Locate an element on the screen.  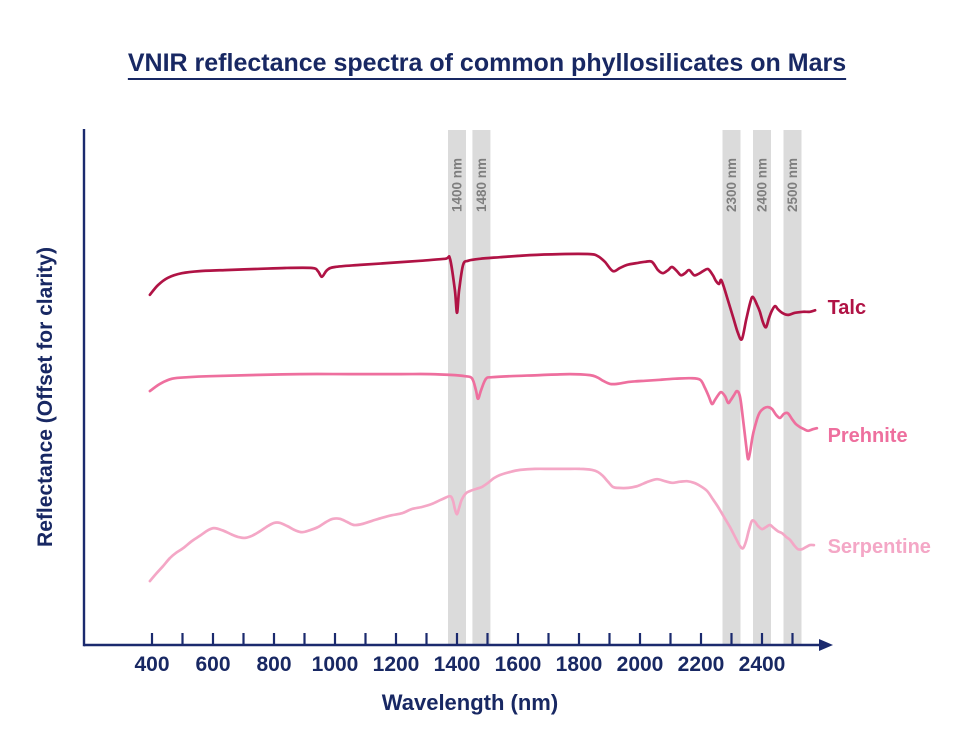
x-tick-label-2400: 2400 is located at coordinates (762, 664).